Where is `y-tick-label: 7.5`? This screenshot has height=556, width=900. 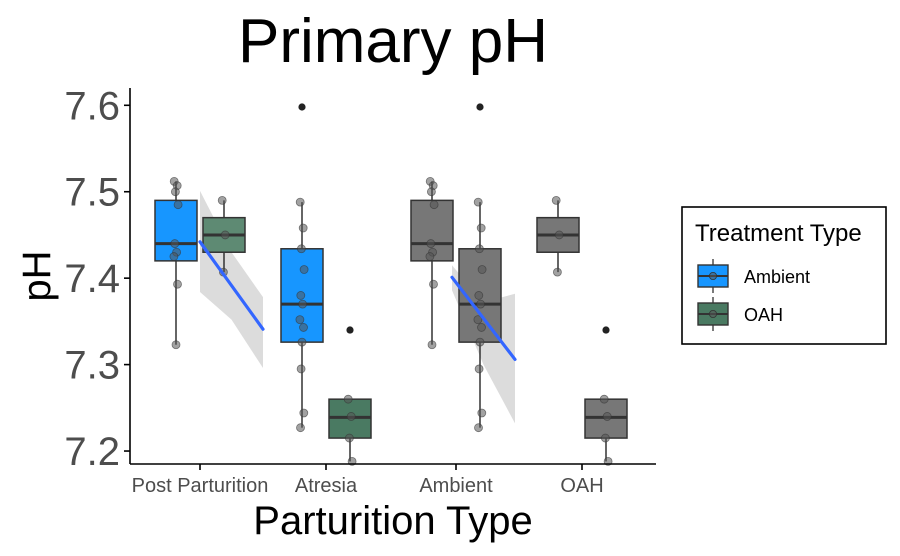
y-tick-label: 7.5 is located at coordinates (92, 193).